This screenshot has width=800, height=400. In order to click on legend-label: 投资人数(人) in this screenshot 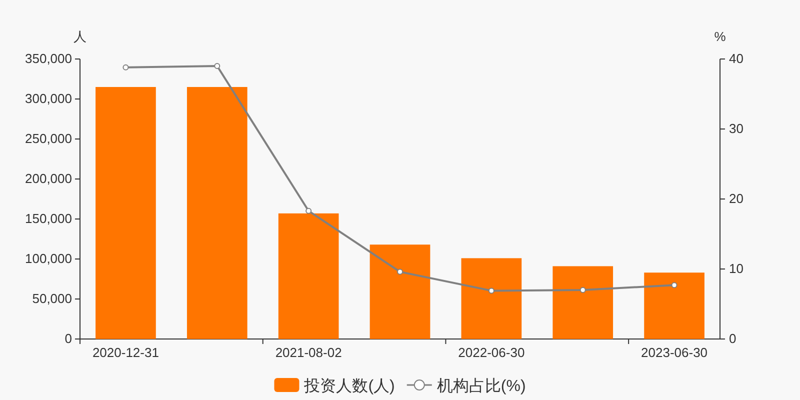, I will do `click(349, 386)`.